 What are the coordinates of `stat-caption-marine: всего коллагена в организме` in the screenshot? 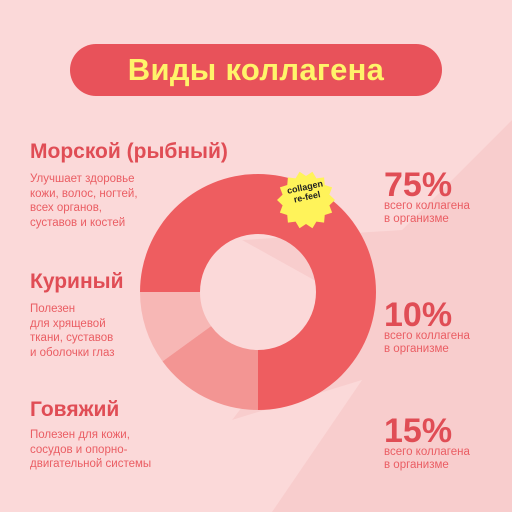 It's located at (427, 212).